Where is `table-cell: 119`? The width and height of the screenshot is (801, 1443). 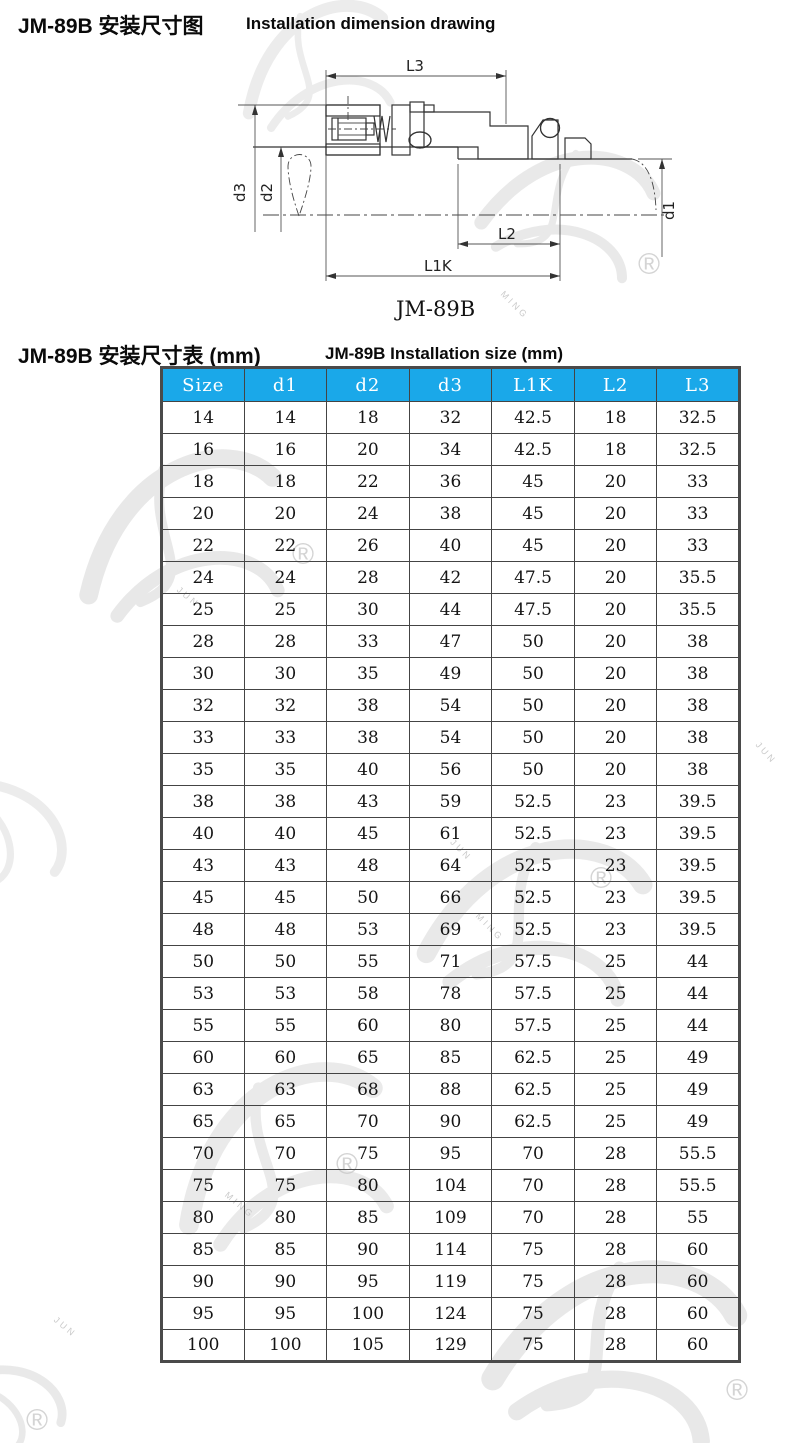
table-cell: 119 is located at coordinates (450, 1281).